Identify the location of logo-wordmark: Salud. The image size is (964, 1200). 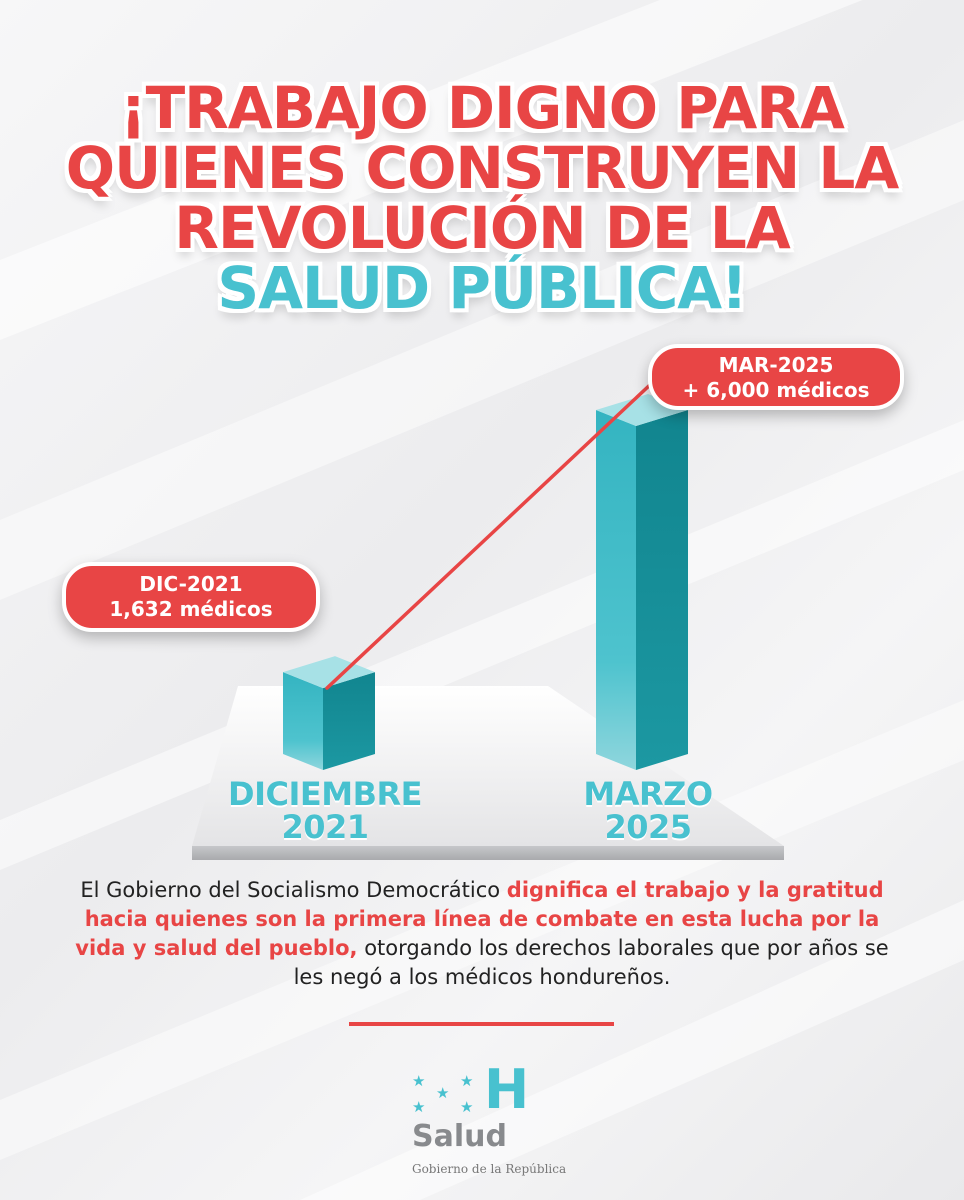
(459, 1136).